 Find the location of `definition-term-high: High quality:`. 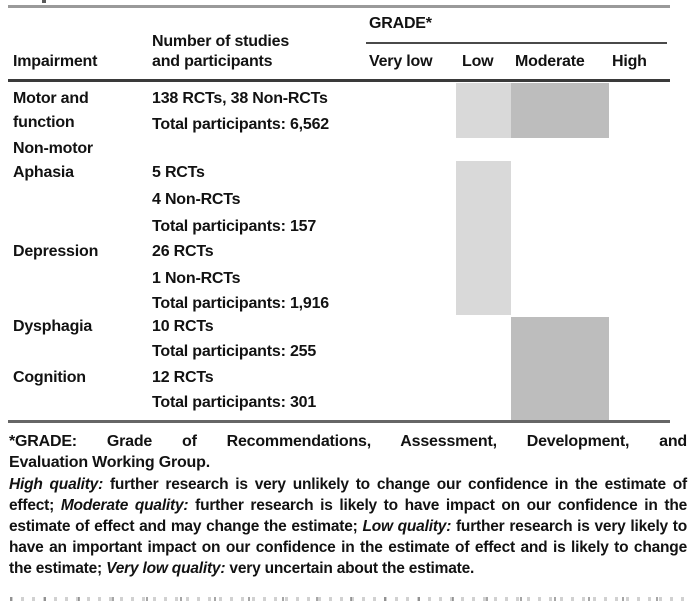

definition-term-high: High quality: is located at coordinates (56, 484).